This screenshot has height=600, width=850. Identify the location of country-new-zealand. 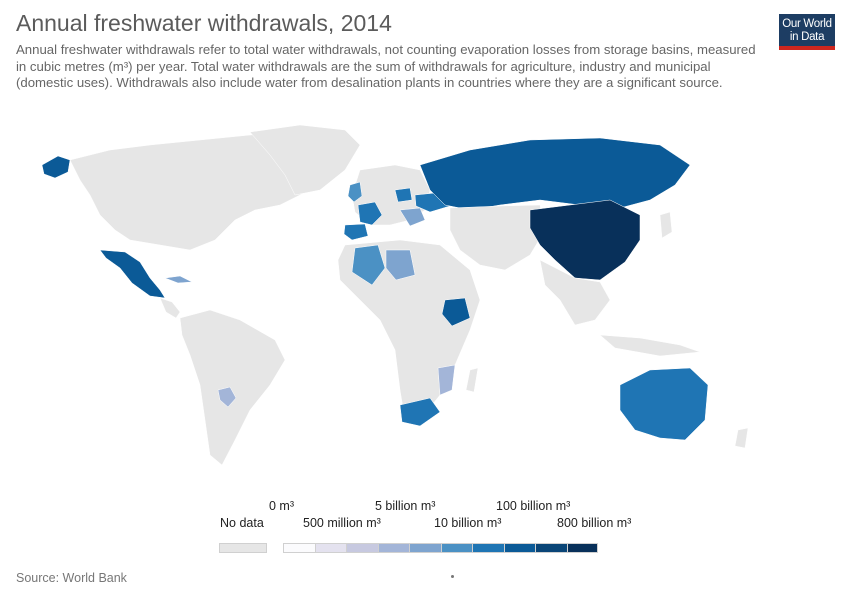
(741, 438).